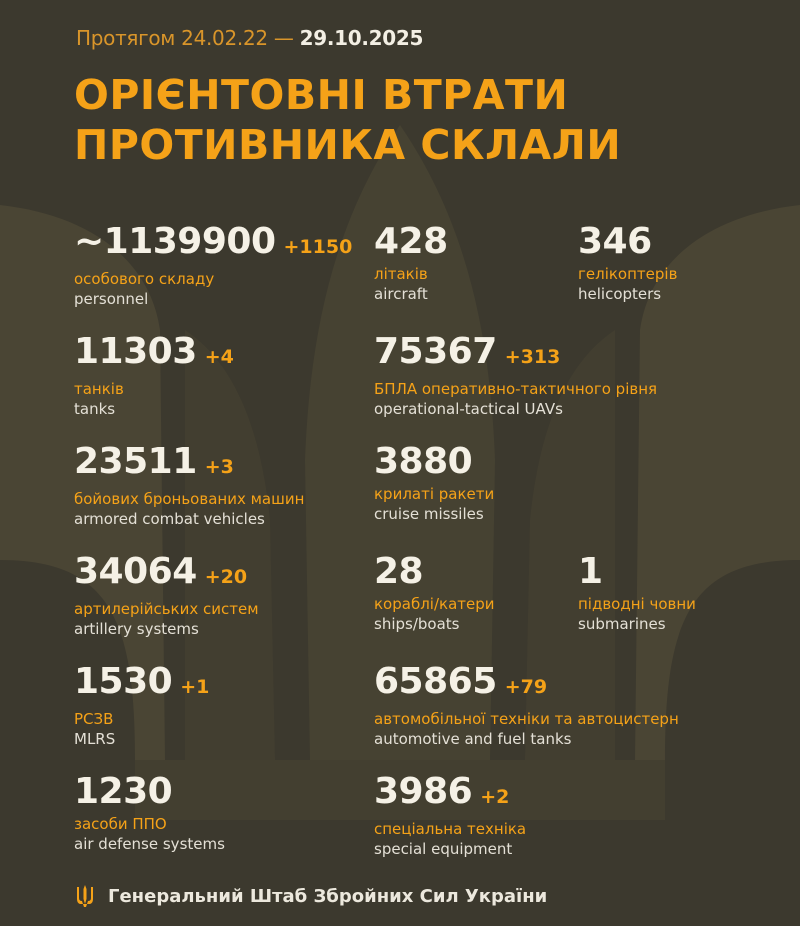 The height and width of the screenshot is (926, 800). I want to click on value: 75367, so click(435, 351).